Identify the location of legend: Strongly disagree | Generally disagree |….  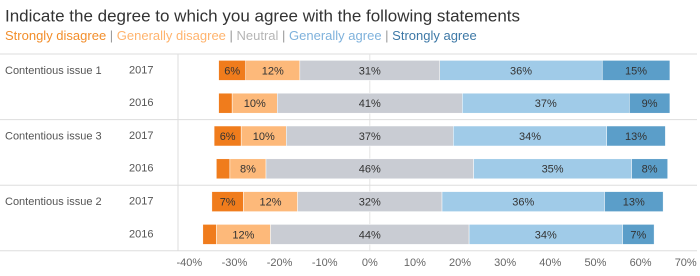
(241, 35).